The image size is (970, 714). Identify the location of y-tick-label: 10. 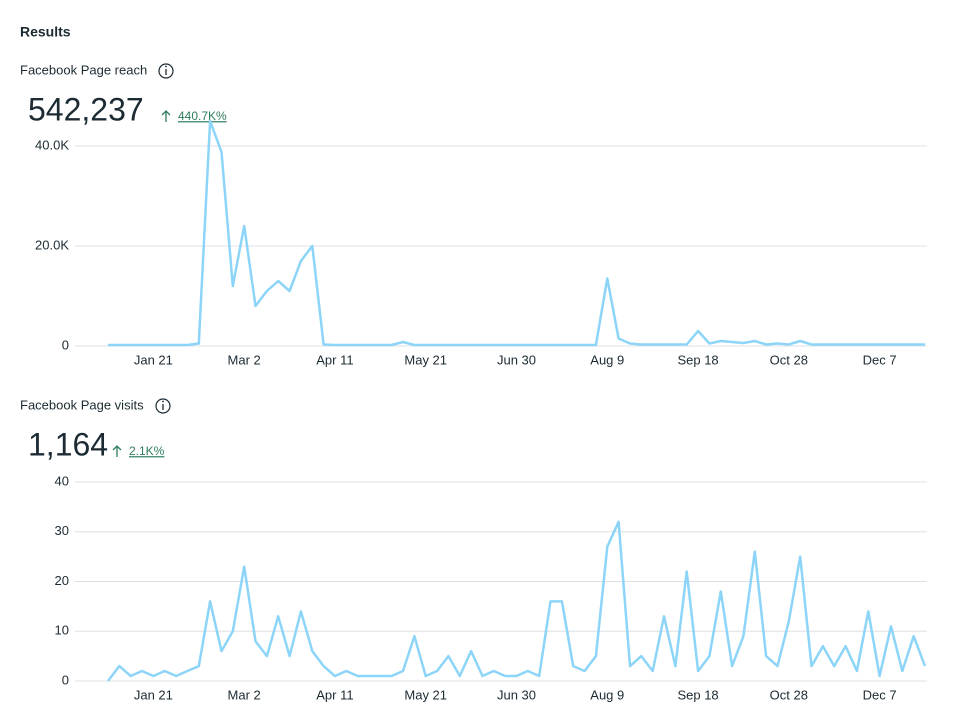
(62, 630).